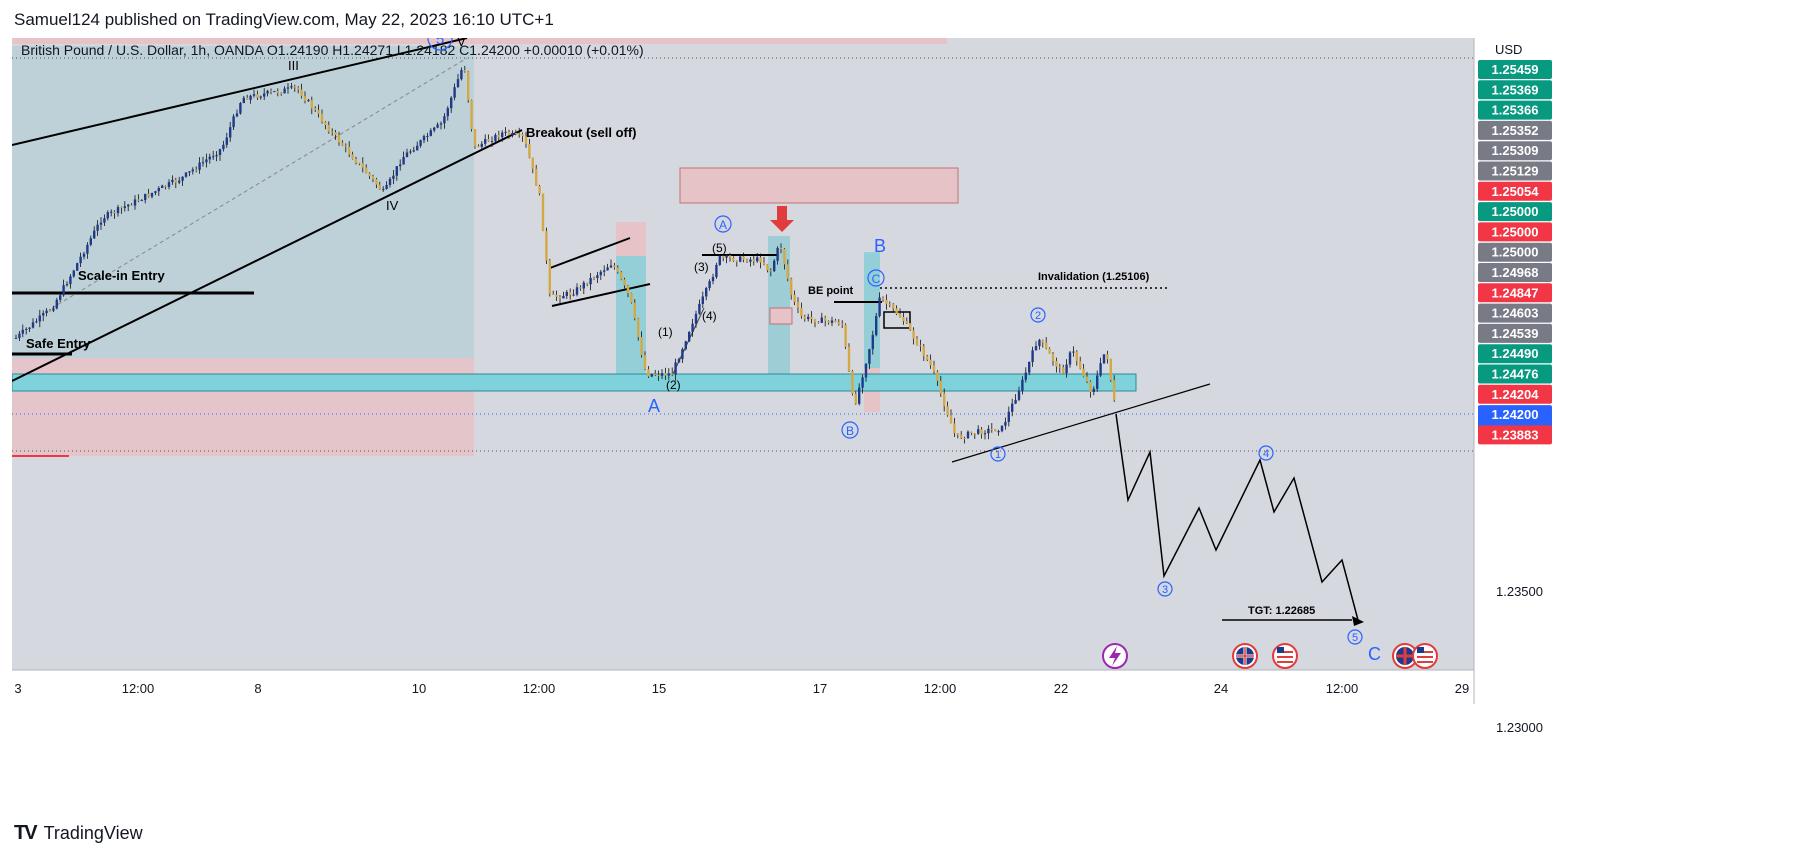 This screenshot has width=1801, height=858. What do you see at coordinates (940, 688) in the screenshot?
I see `x-tick-7: 12:00` at bounding box center [940, 688].